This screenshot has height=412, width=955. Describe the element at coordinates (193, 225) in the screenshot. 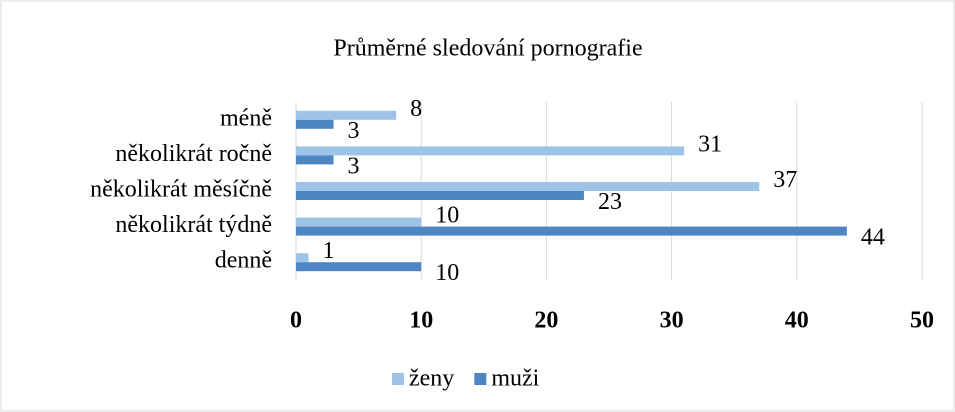

I see `y-tick-label: několikrát týdně` at that location.